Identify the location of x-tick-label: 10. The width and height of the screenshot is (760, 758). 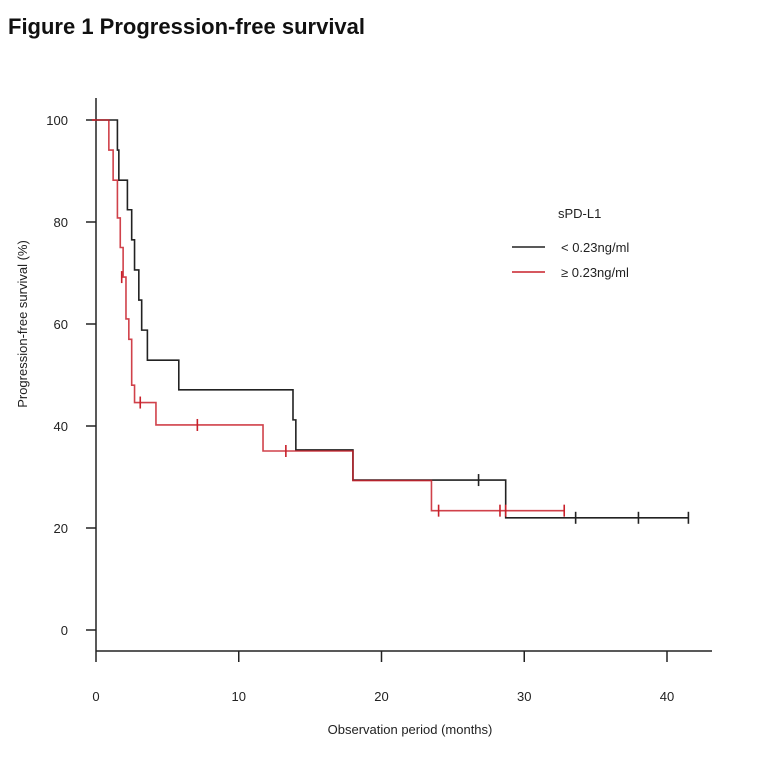
(239, 696).